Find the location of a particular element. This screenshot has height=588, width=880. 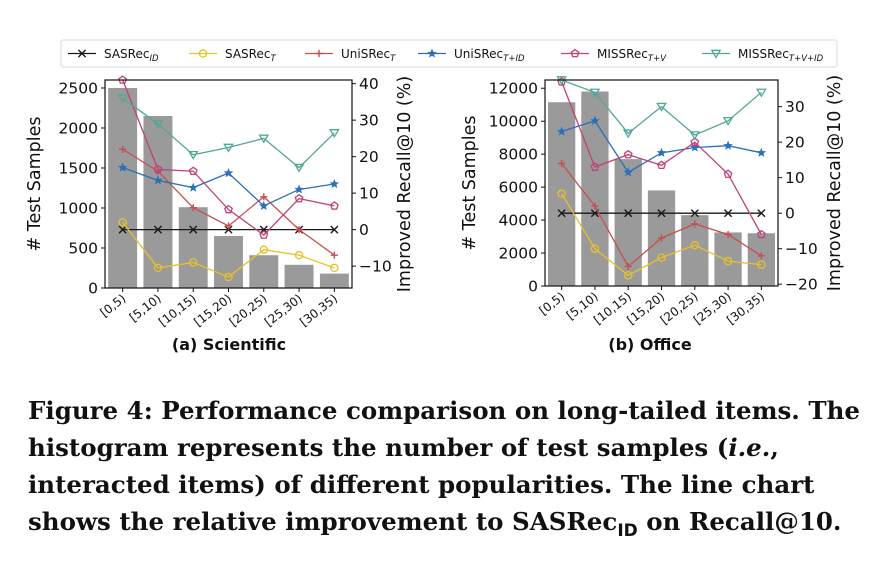

legend-item-sasrec-t: SASRecT is located at coordinates (232, 55).